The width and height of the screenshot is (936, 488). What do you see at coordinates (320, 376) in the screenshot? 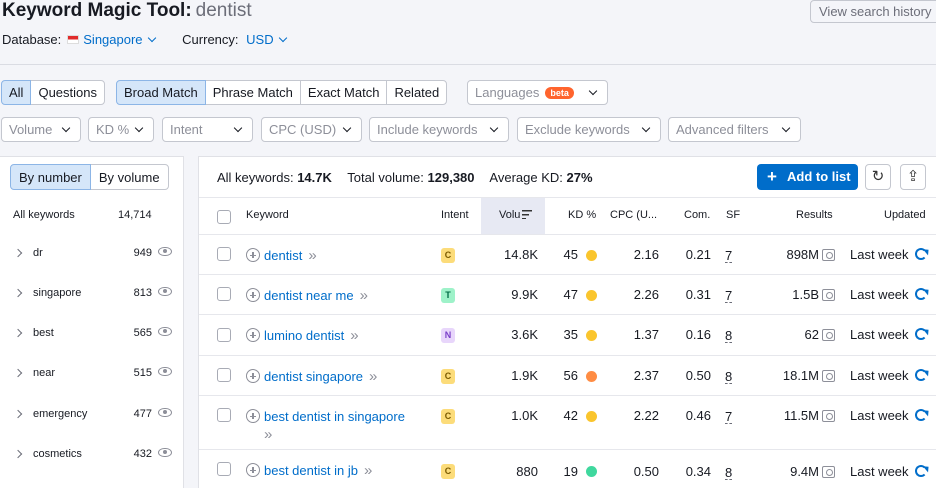
I see `keyword-link: dentist singapore »` at bounding box center [320, 376].